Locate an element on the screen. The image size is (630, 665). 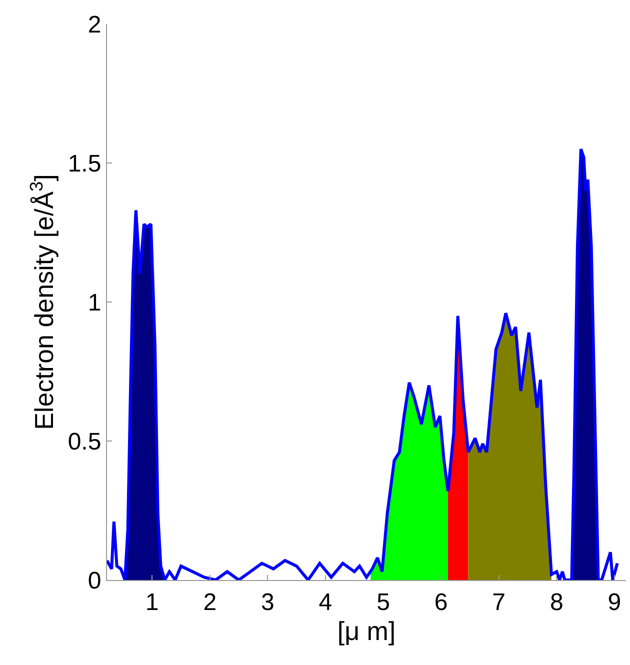
x-tick-label: 1 is located at coordinates (152, 602).